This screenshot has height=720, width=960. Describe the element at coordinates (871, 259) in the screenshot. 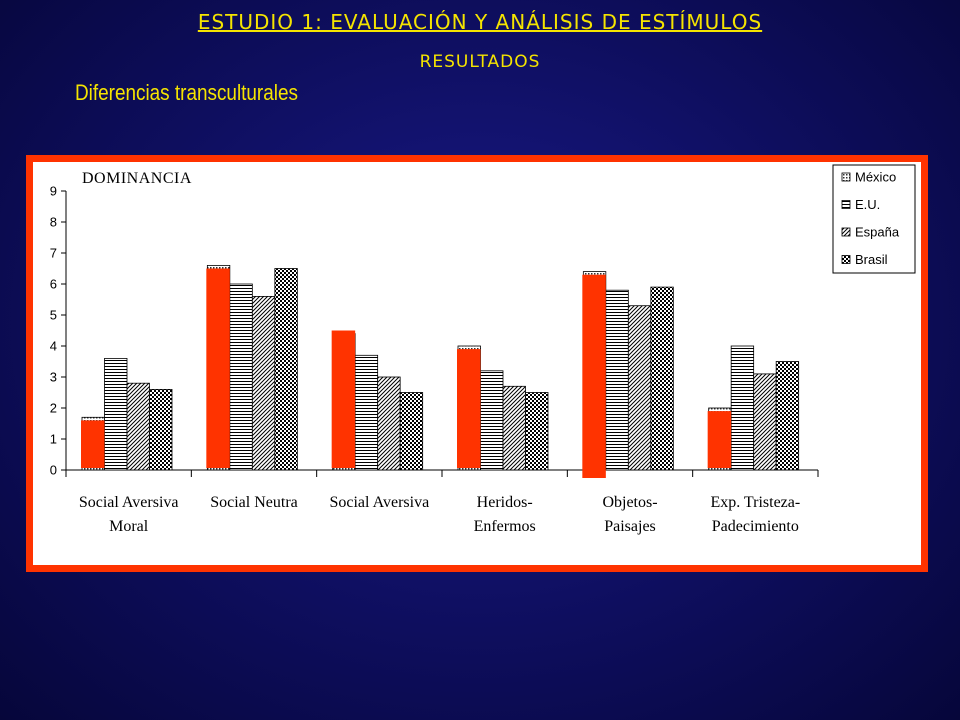

I see `legend-label-4: Brasil` at that location.